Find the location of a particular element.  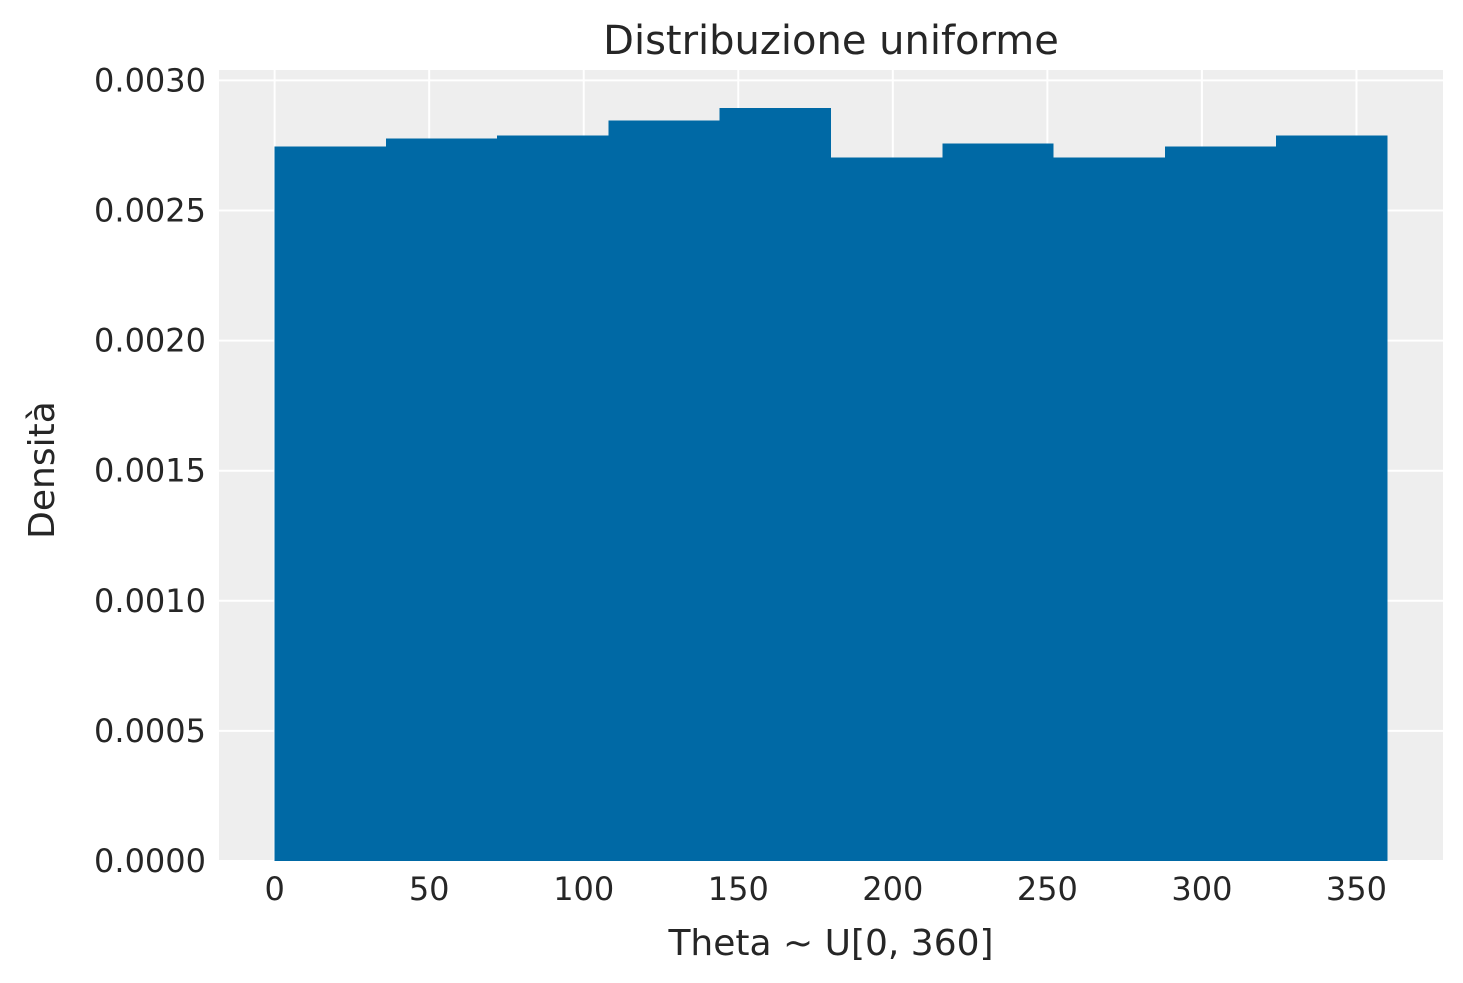

x-tick-label: 0 is located at coordinates (274, 889).